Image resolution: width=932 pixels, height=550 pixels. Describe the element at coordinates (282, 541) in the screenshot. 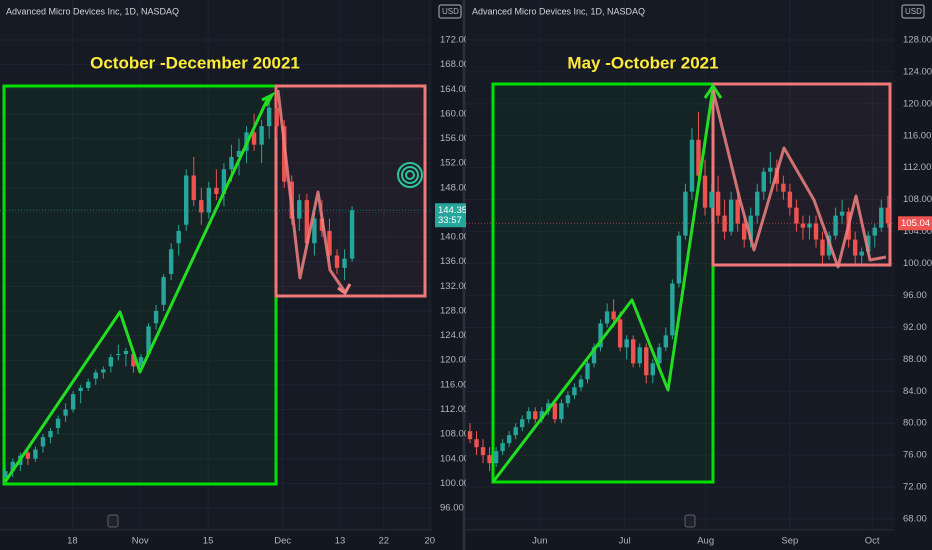

I see `x-tick-label: Dec` at that location.